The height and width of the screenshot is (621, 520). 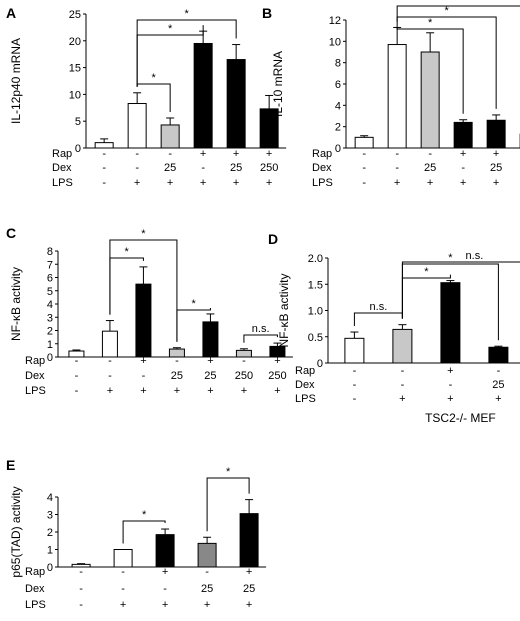 What do you see at coordinates (50, 252) in the screenshot?
I see `y-tick-label: 8` at bounding box center [50, 252].